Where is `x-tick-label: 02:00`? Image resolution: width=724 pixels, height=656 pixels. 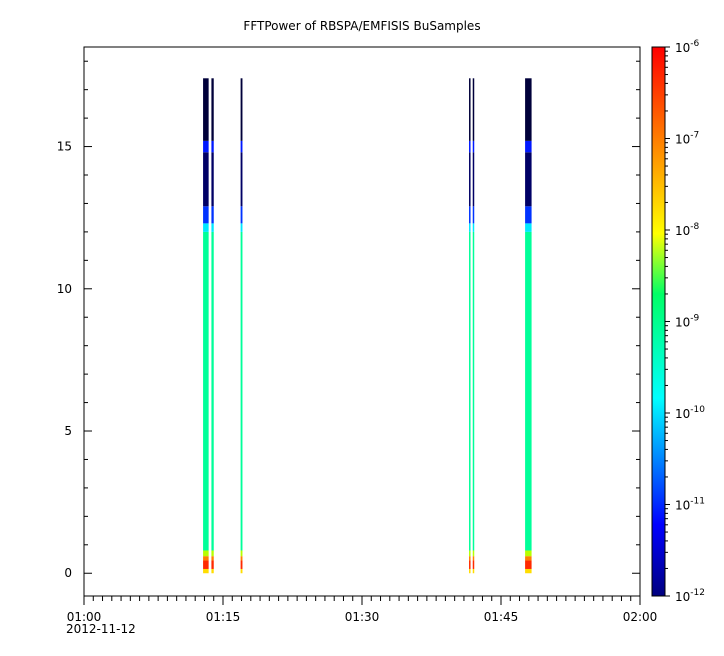
x-tick-label: 02:00 is located at coordinates (640, 617).